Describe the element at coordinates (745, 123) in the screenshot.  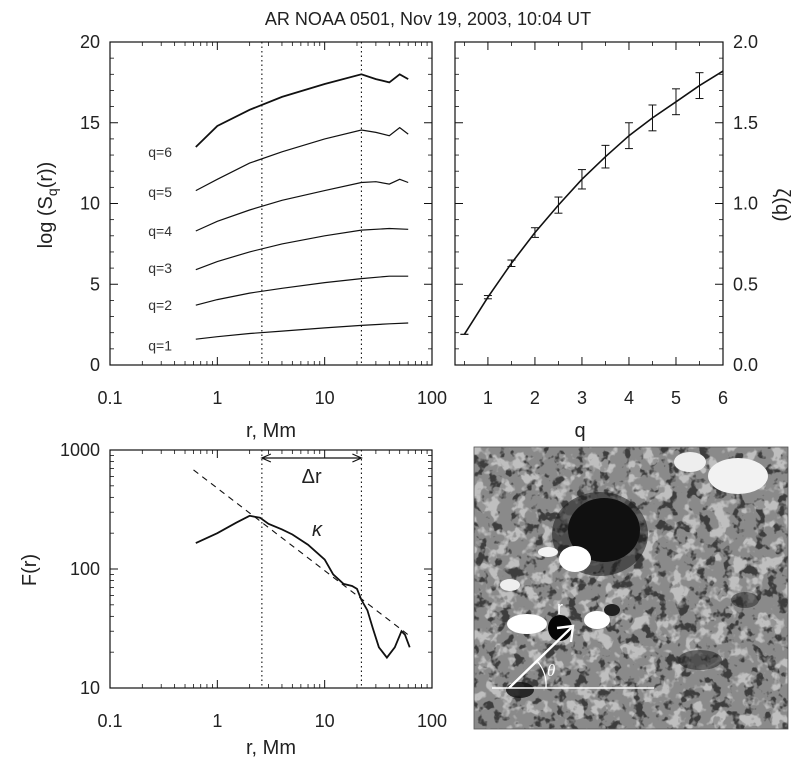
I see `y-tick-label: 1.5` at that location.